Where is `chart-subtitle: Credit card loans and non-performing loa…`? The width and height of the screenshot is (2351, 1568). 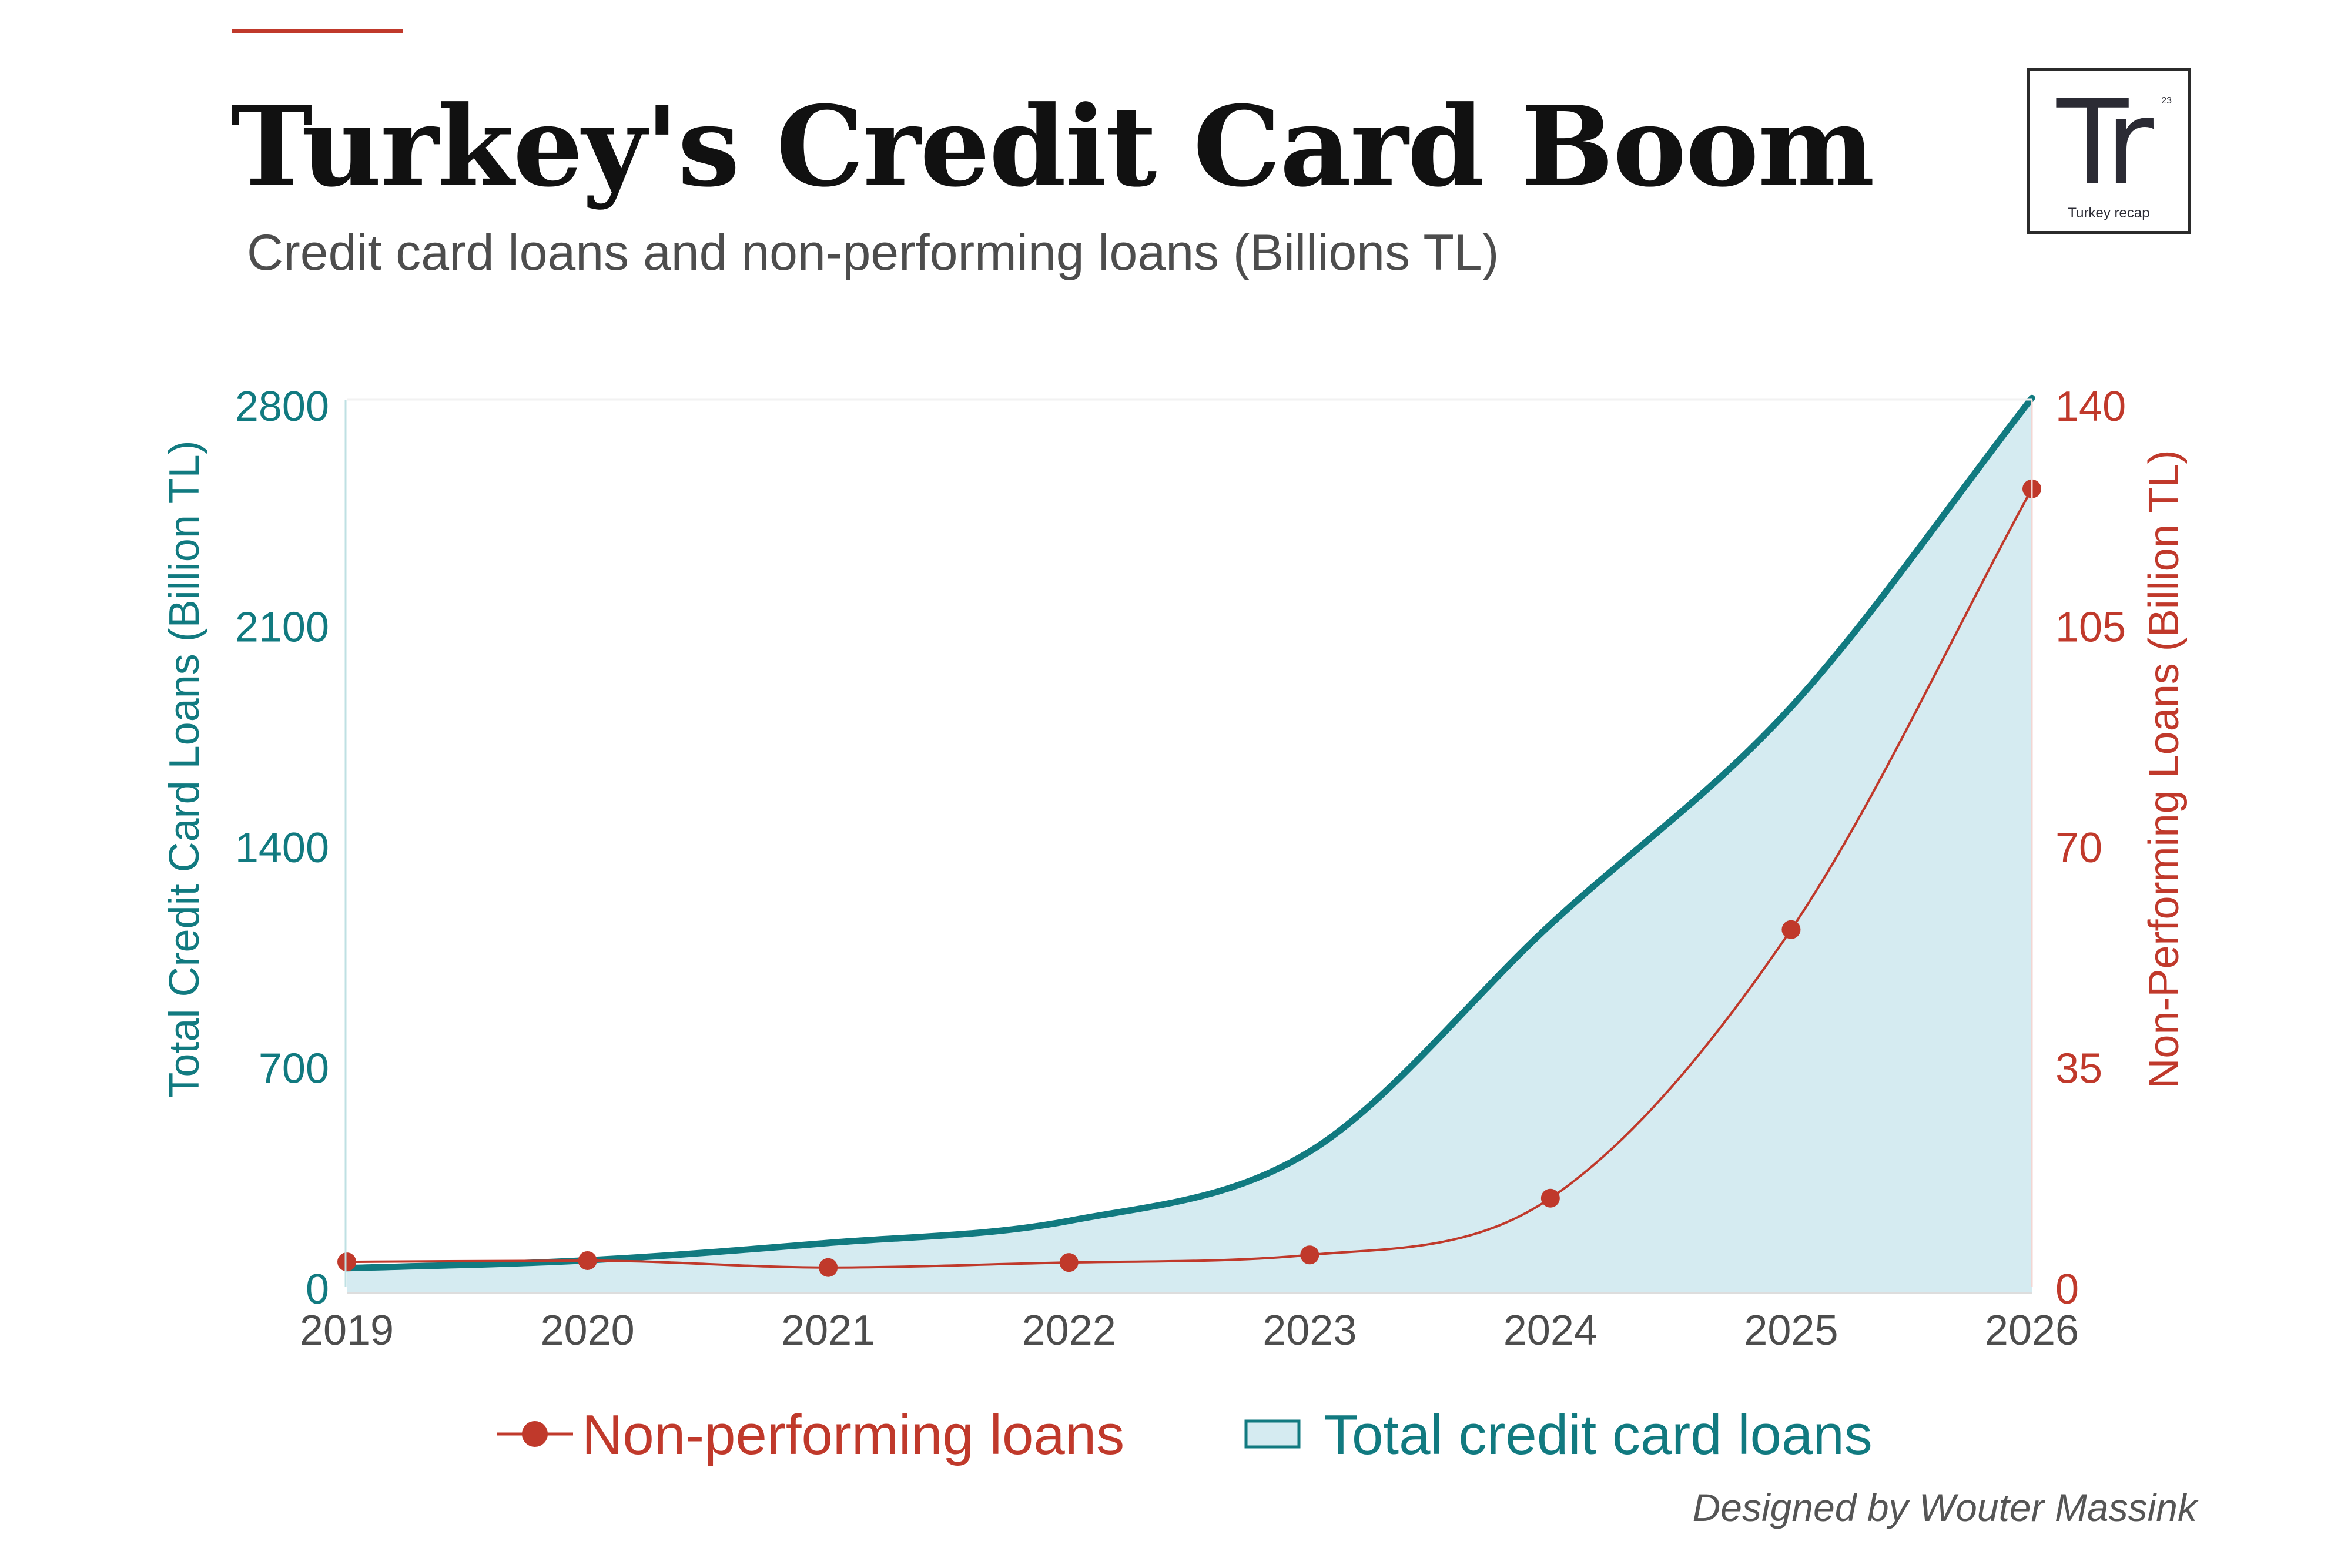 chart-subtitle: Credit card loans and non-performing loa… is located at coordinates (873, 253).